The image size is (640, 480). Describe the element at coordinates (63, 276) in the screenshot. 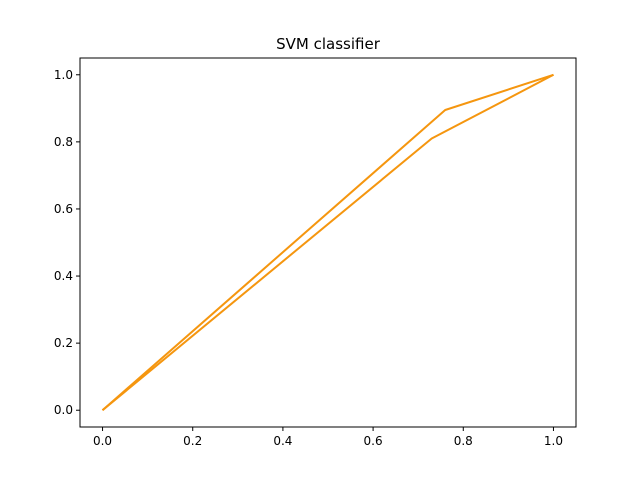

I see `y-tick-label: 0.4` at that location.